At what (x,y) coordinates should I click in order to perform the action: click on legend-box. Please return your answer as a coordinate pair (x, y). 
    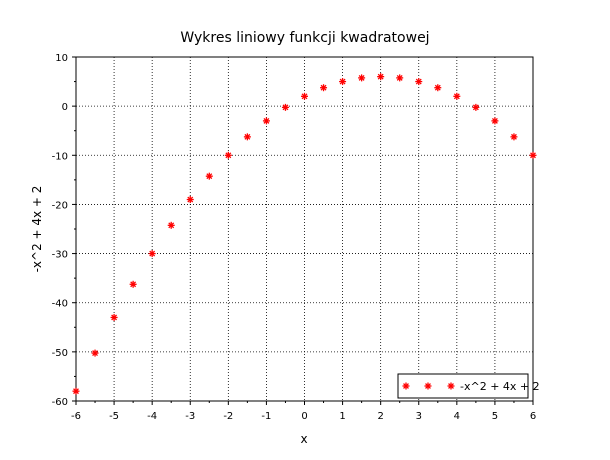
    Looking at the image, I should click on (463, 386).